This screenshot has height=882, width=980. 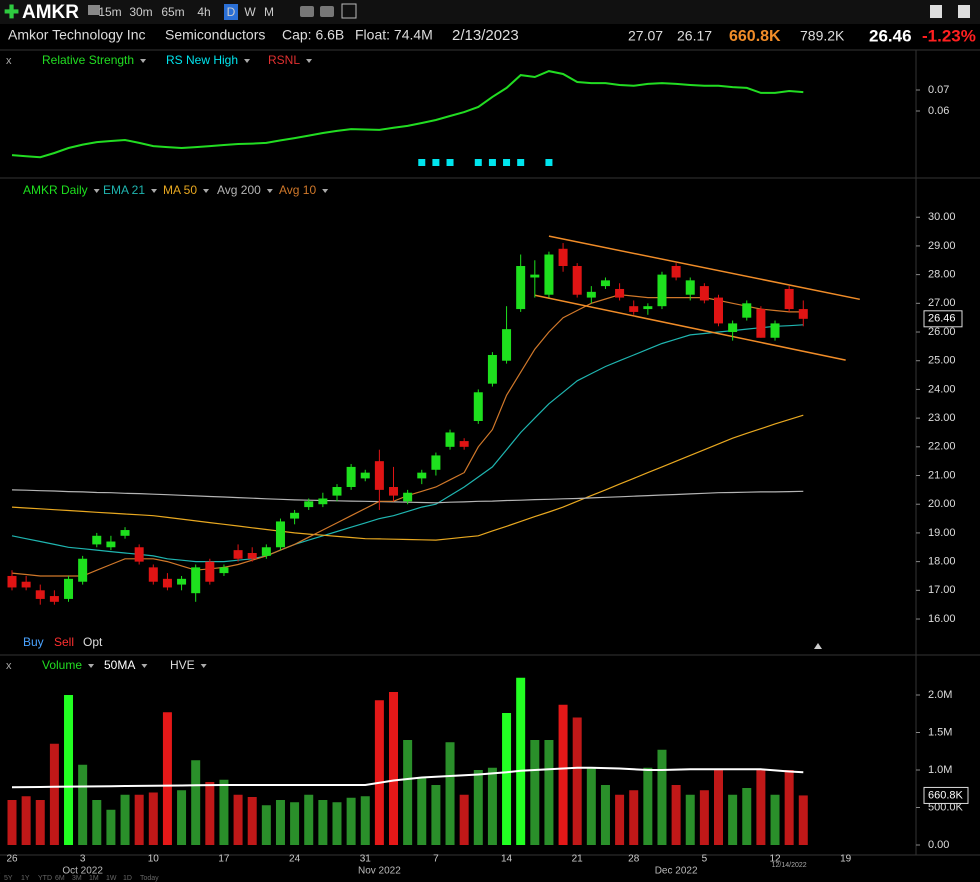 I want to click on legend-item: HVE, so click(x=182, y=665).